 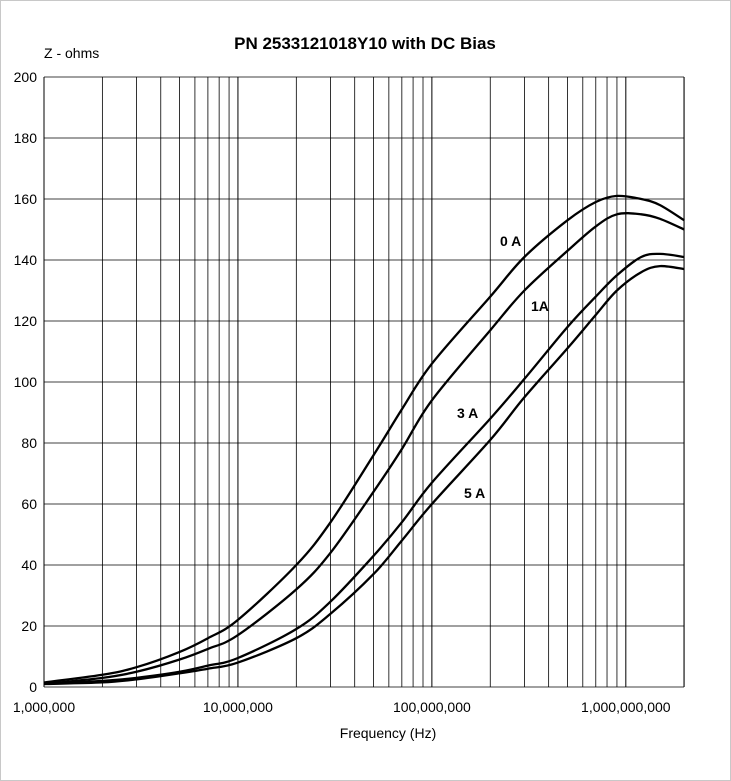 I want to click on y-tick-label: 180, so click(x=26, y=138).